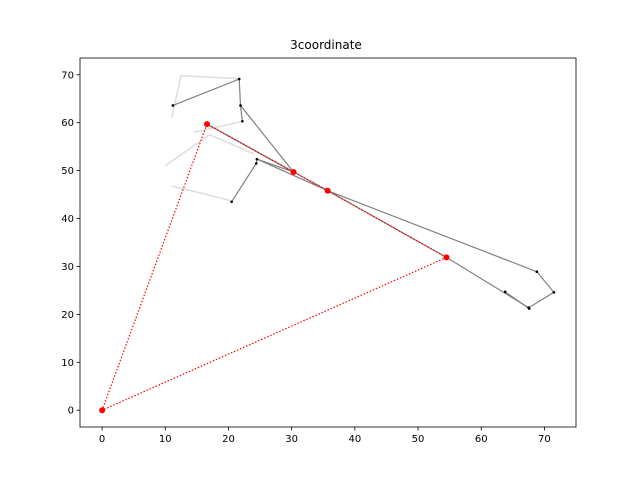 The image size is (640, 480). Describe the element at coordinates (291, 439) in the screenshot. I see `x-tick-label-30: 30` at that location.